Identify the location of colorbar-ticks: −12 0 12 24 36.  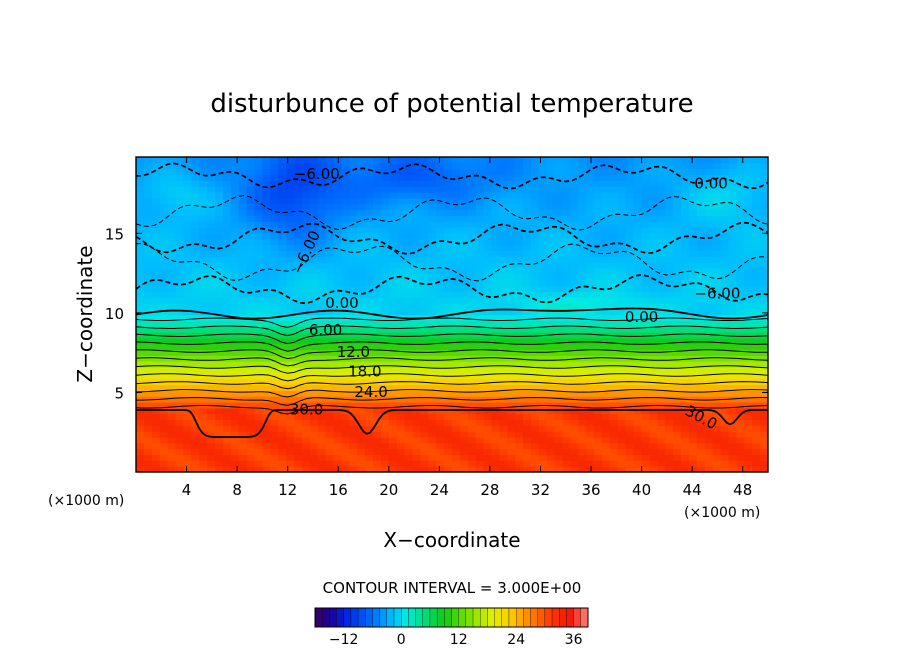
(456, 640).